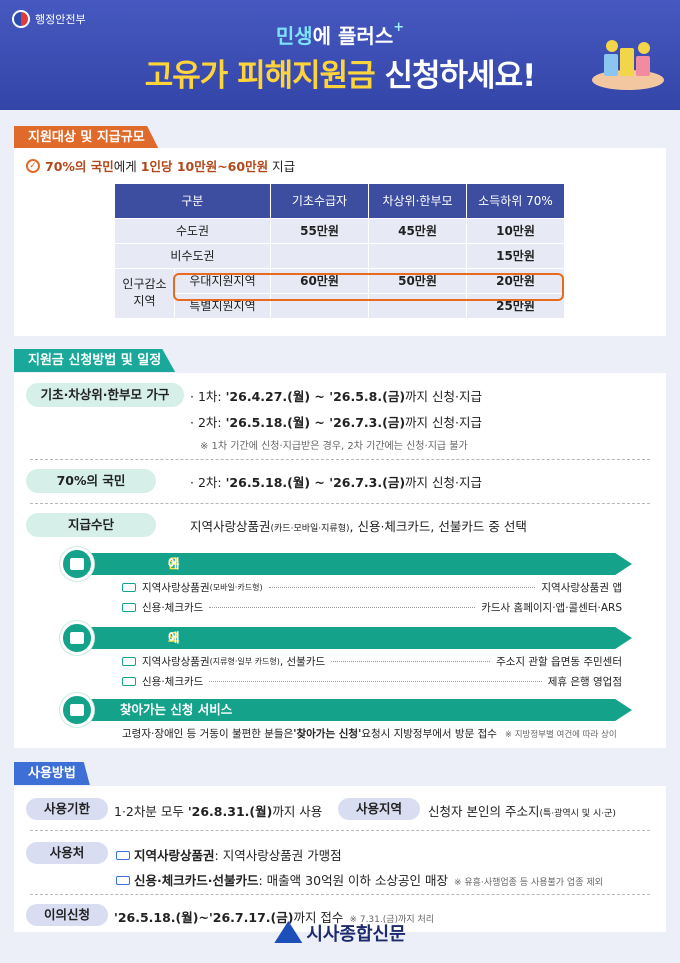 This screenshot has height=963, width=680. I want to click on region-cell: 수도권, so click(192, 230).